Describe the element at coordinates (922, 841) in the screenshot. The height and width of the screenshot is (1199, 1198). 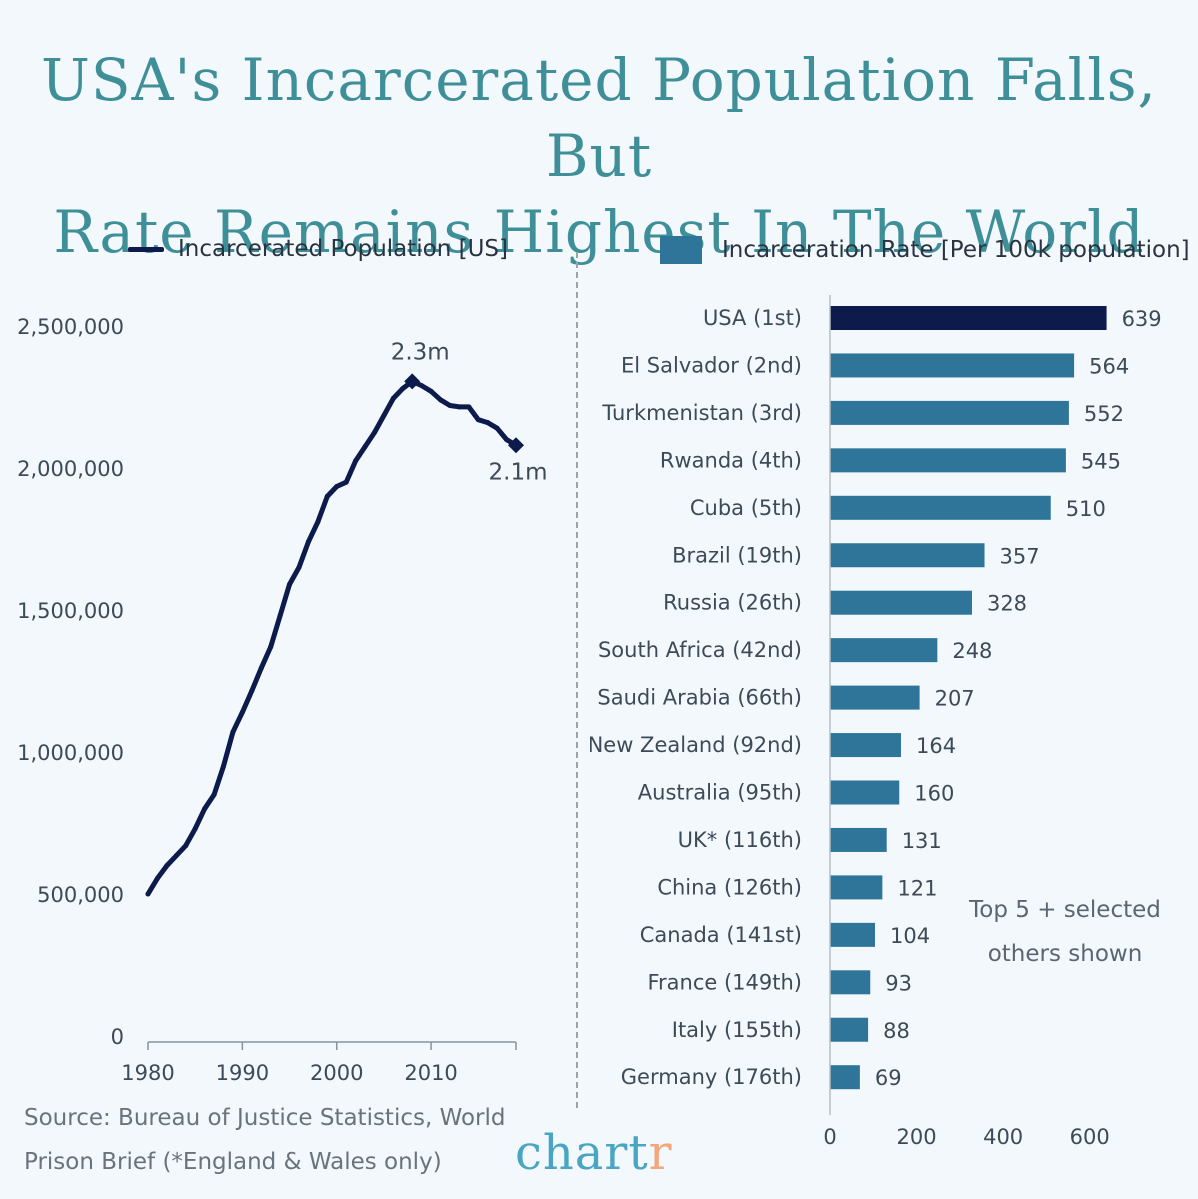
I see `bar-value-label: 131` at that location.